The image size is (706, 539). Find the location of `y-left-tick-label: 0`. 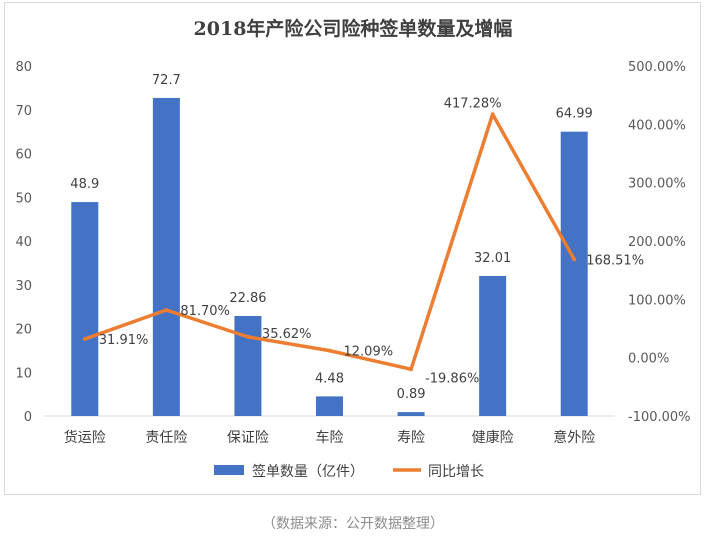

y-left-tick-label: 0 is located at coordinates (28, 417).